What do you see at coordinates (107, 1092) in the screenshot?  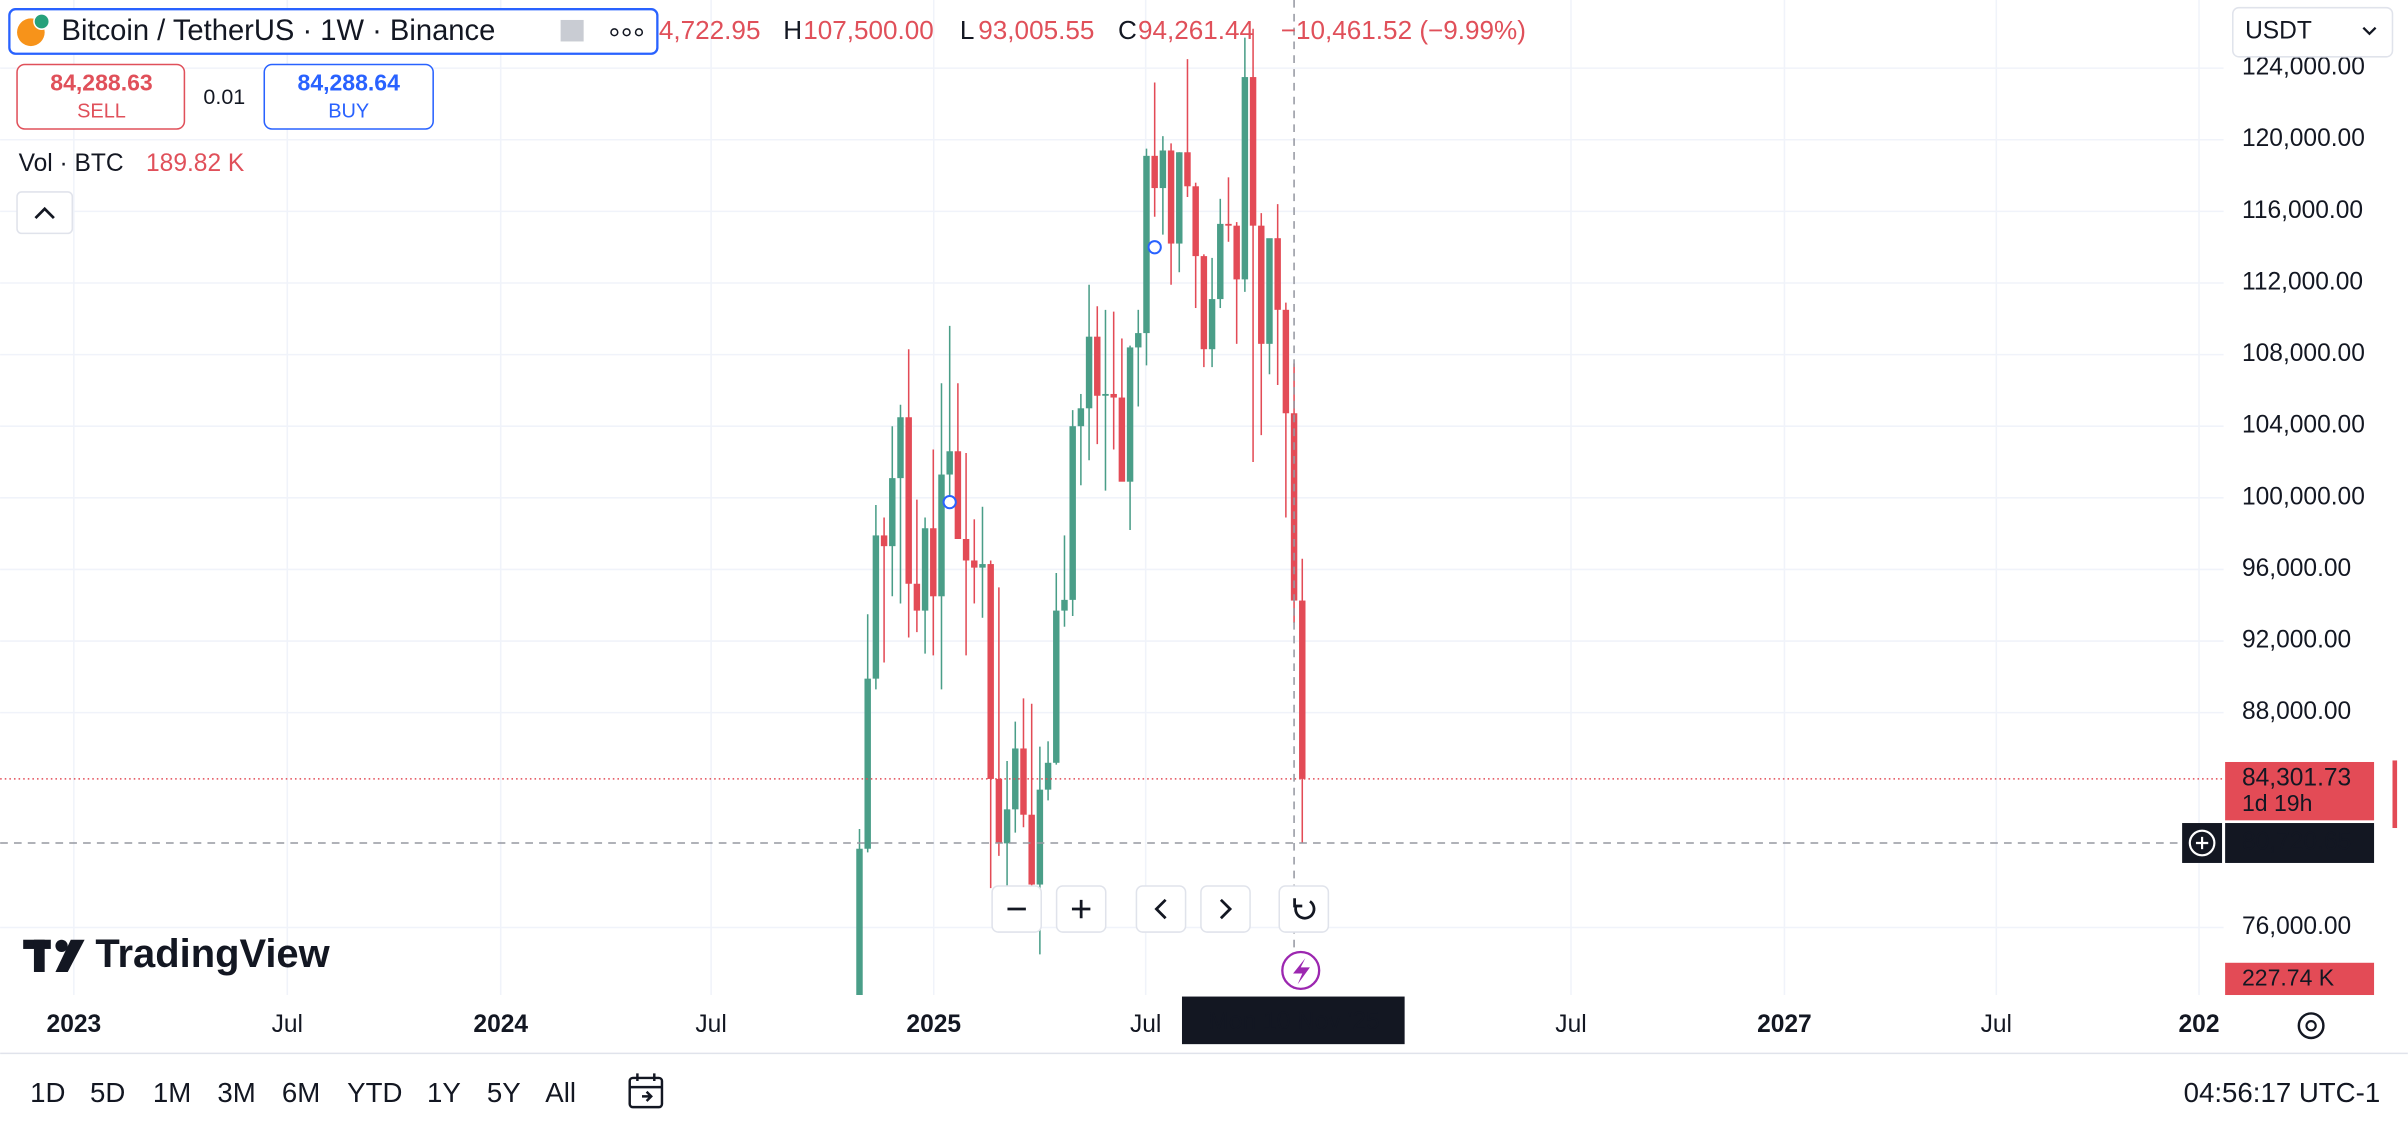 I see `range-button: 5D` at bounding box center [107, 1092].